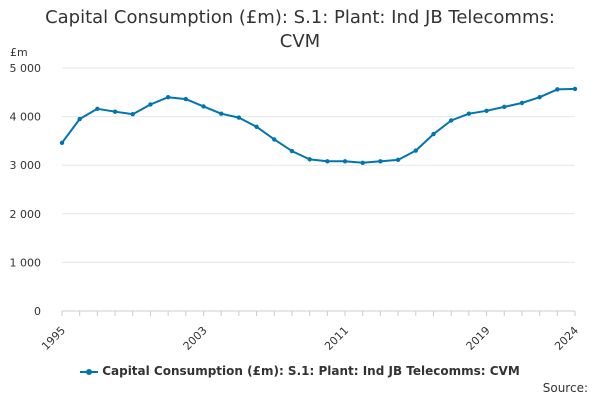 This screenshot has height=400, width=600. I want to click on y-tick-label: 0, so click(37, 311).